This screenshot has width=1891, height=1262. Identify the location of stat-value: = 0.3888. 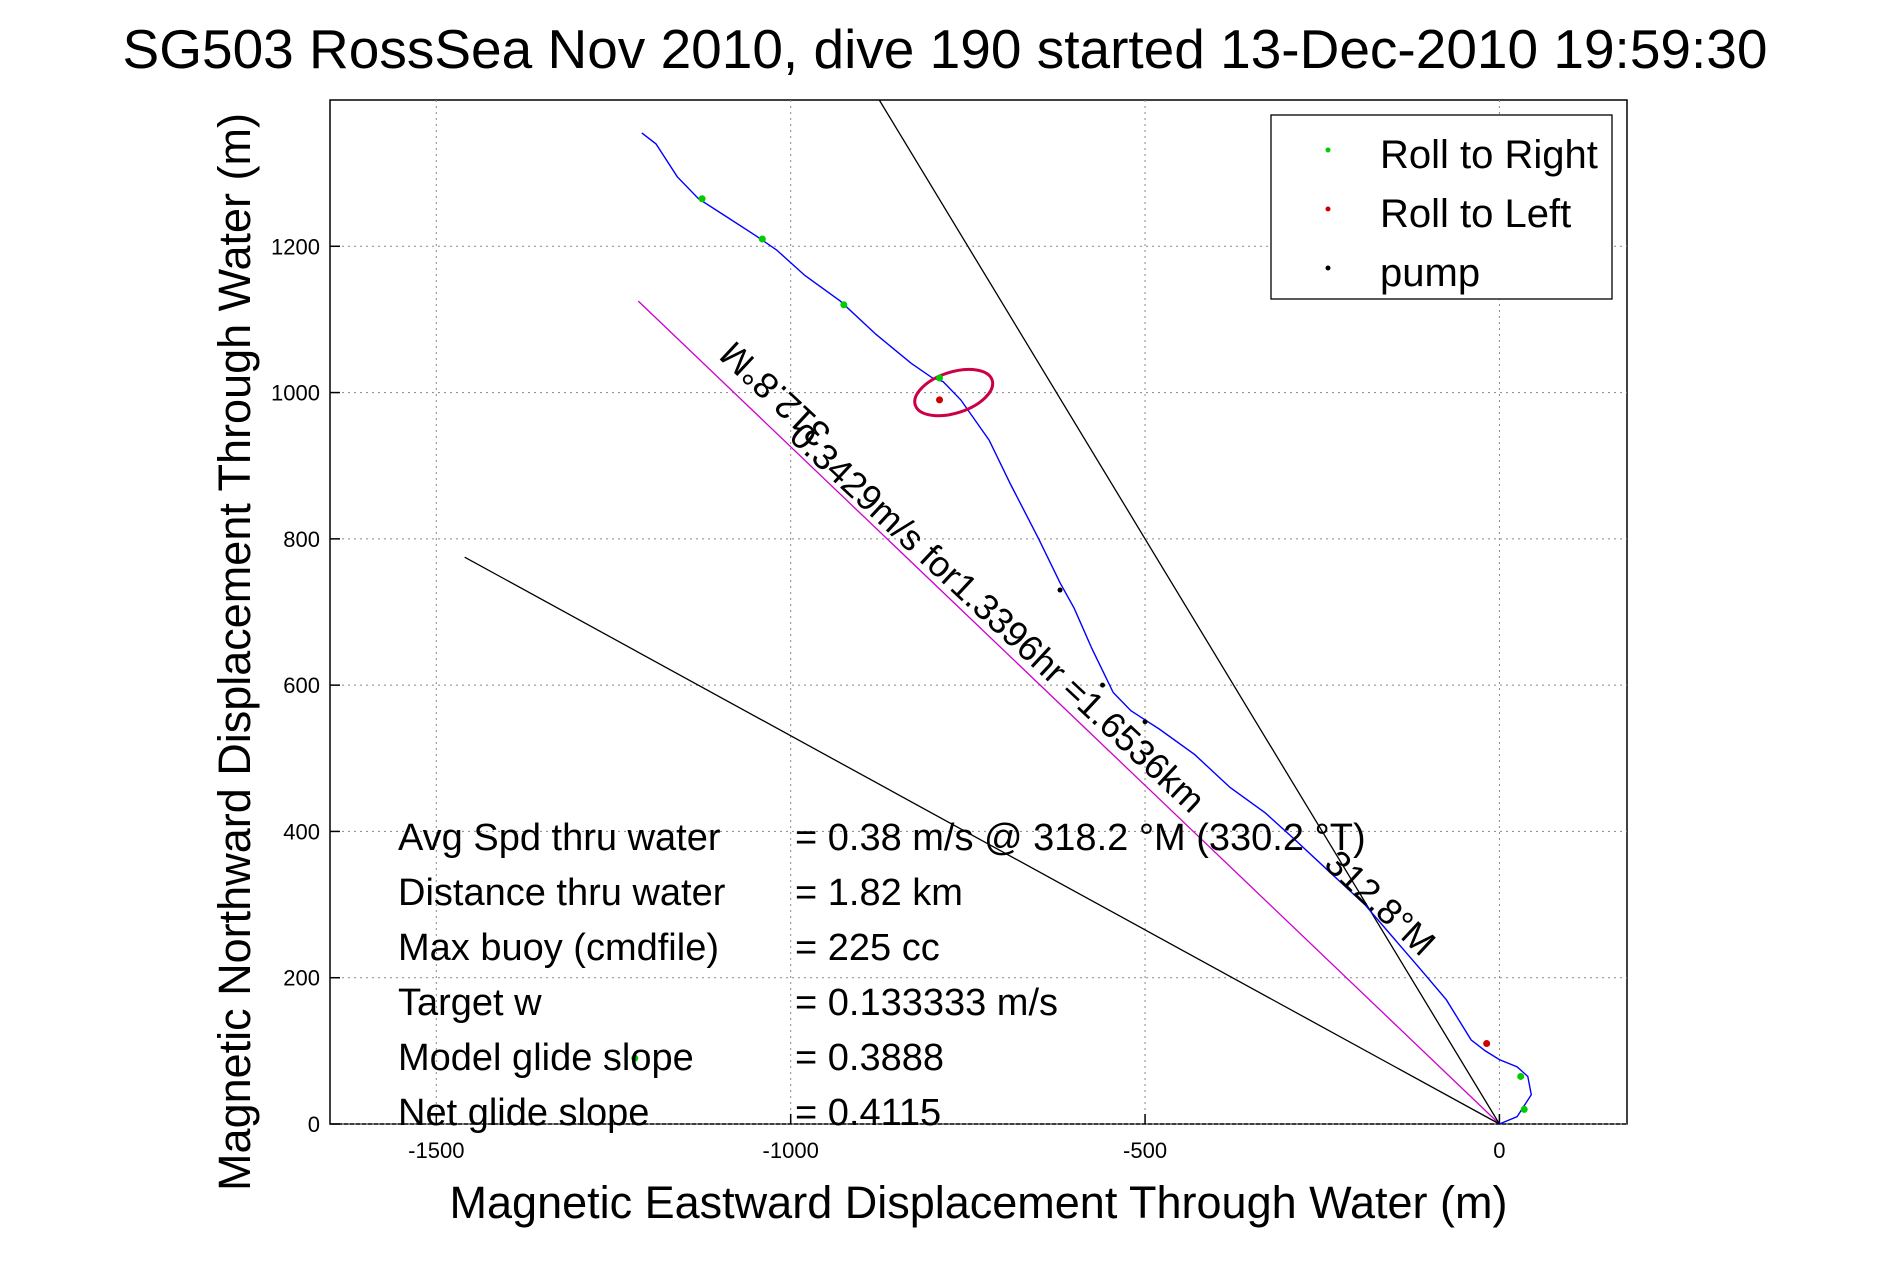
(869, 1058).